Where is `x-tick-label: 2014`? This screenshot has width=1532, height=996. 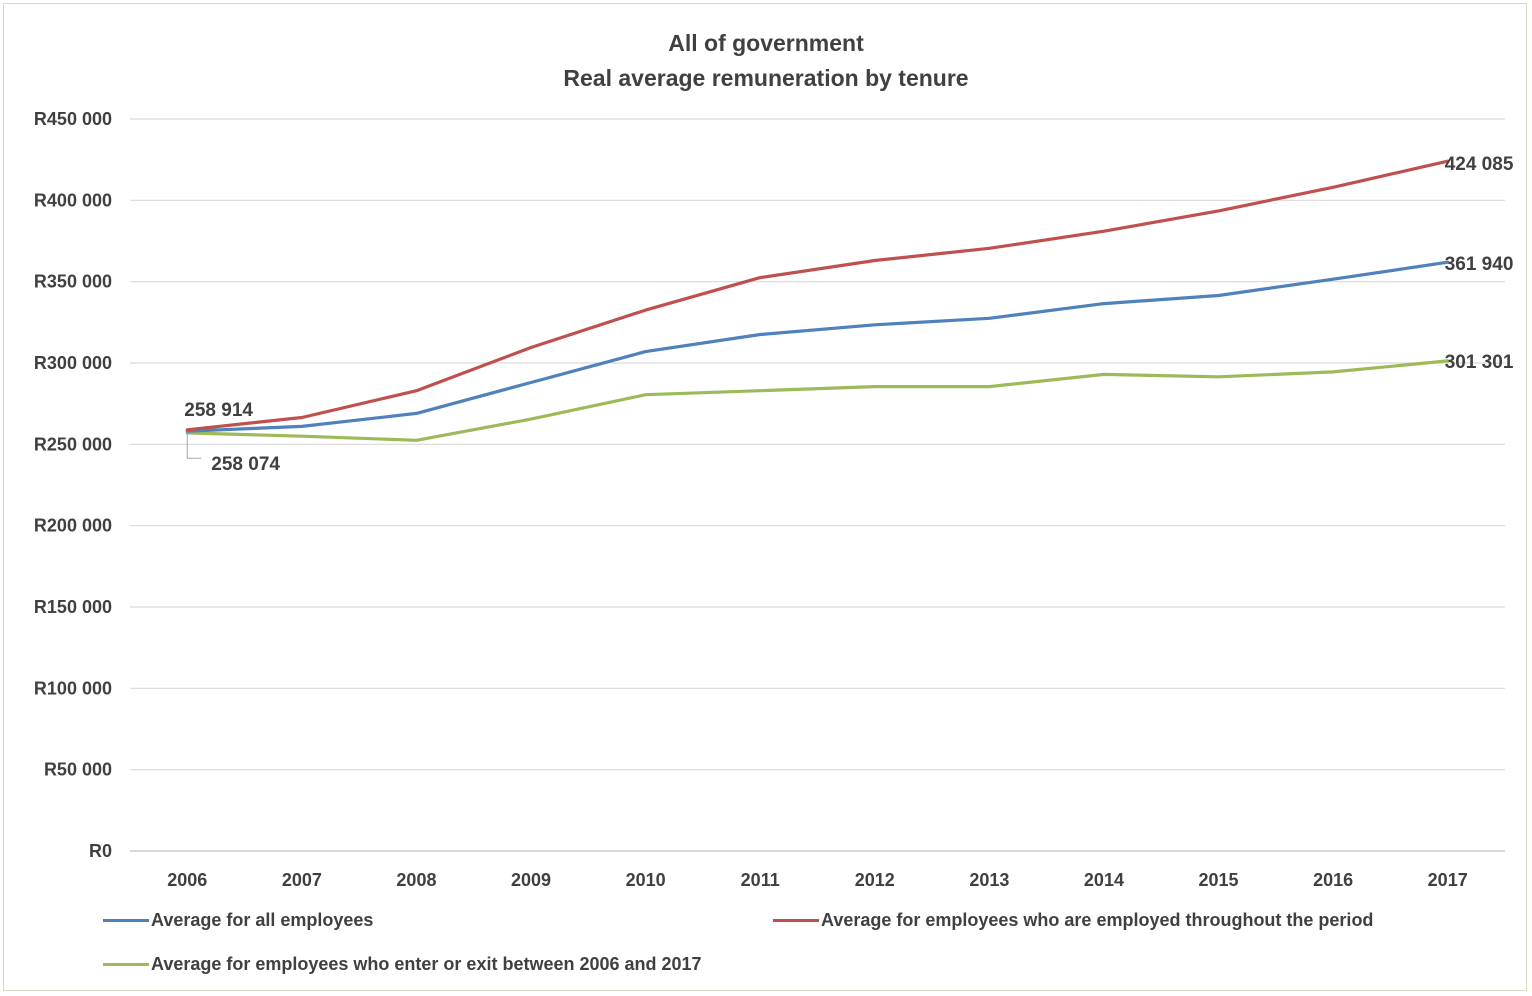
x-tick-label: 2014 is located at coordinates (1104, 880).